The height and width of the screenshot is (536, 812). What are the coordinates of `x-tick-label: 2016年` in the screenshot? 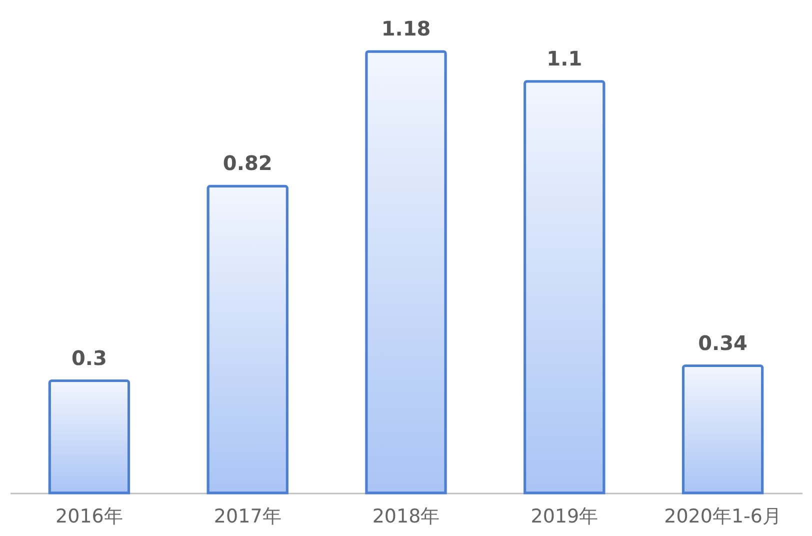 It's located at (89, 517).